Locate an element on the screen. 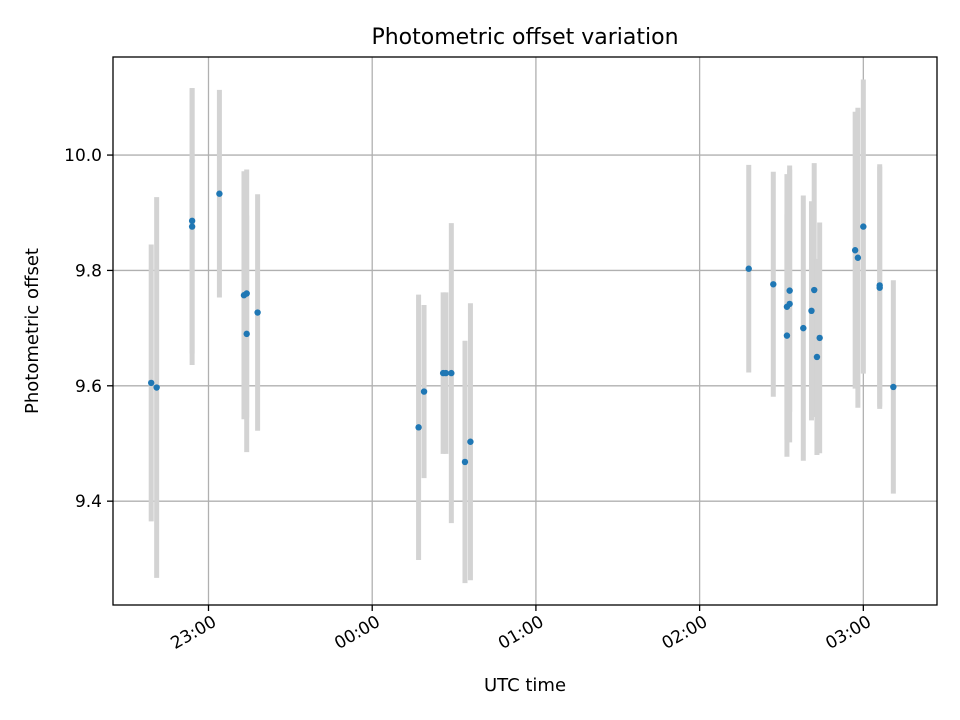 The width and height of the screenshot is (960, 720). x-axis-label: UTC time is located at coordinates (525, 685).